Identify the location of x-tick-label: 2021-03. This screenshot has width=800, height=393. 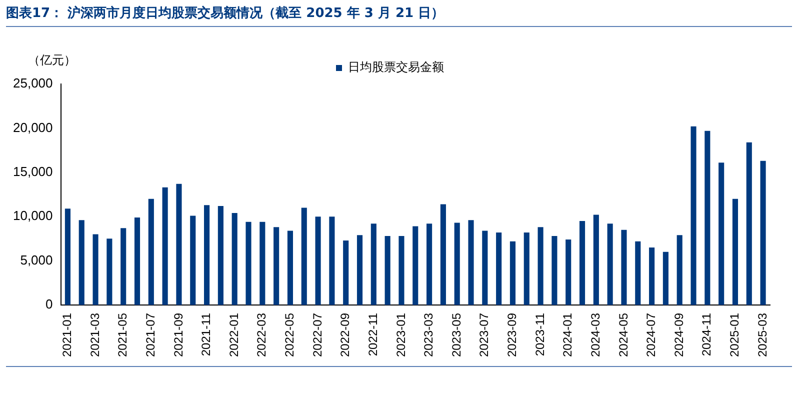
(95, 335).